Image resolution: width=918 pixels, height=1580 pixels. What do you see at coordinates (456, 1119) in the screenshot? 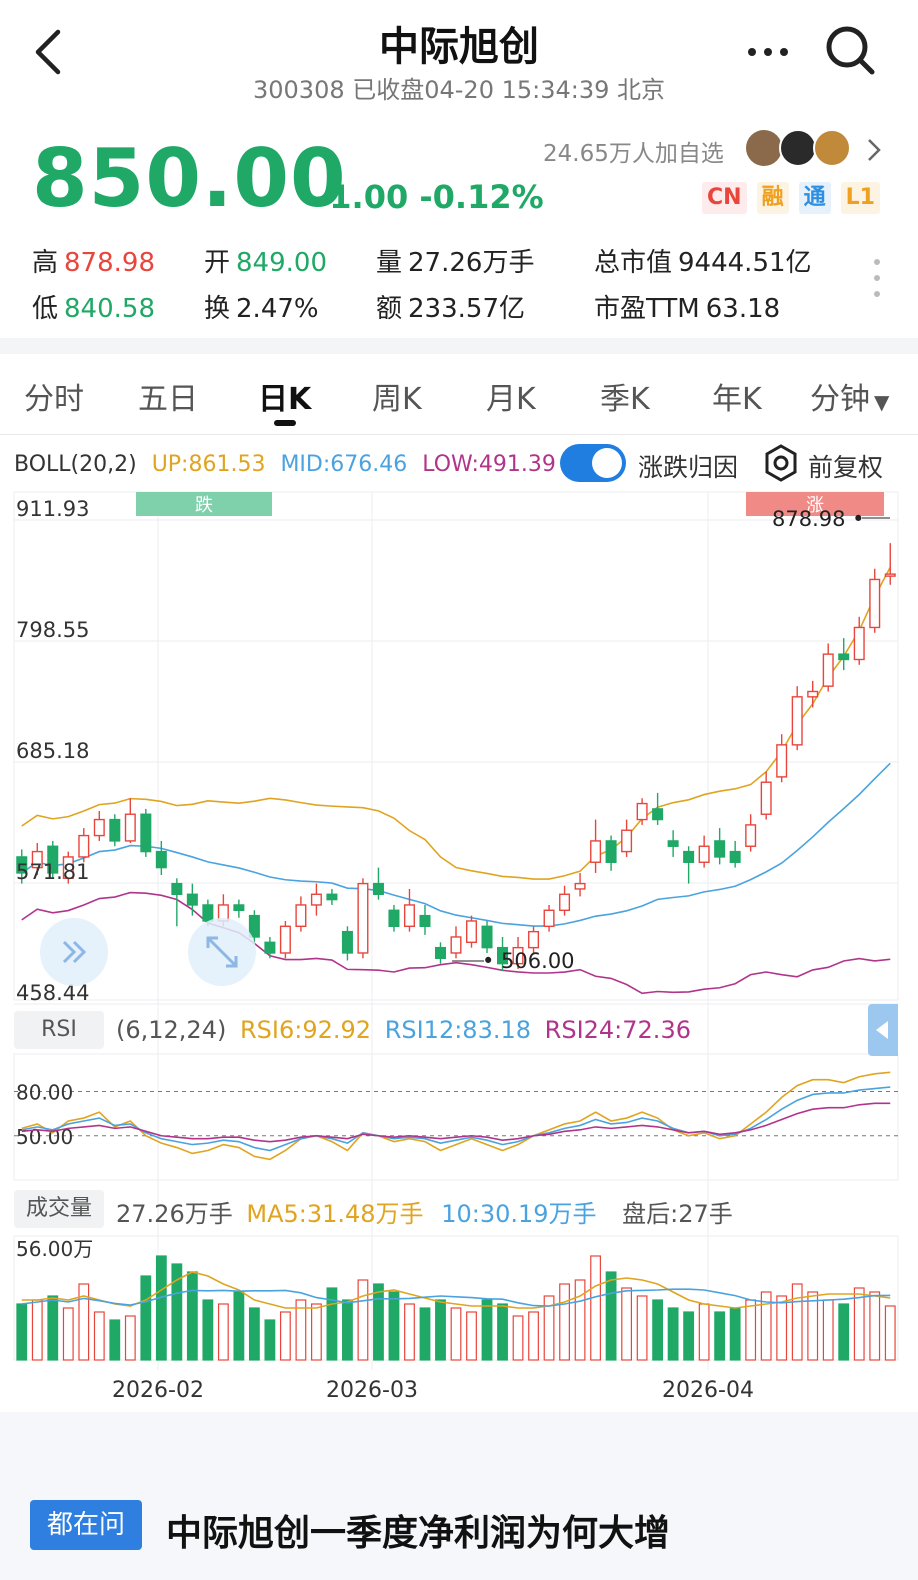
I see `rsi12-line` at bounding box center [456, 1119].